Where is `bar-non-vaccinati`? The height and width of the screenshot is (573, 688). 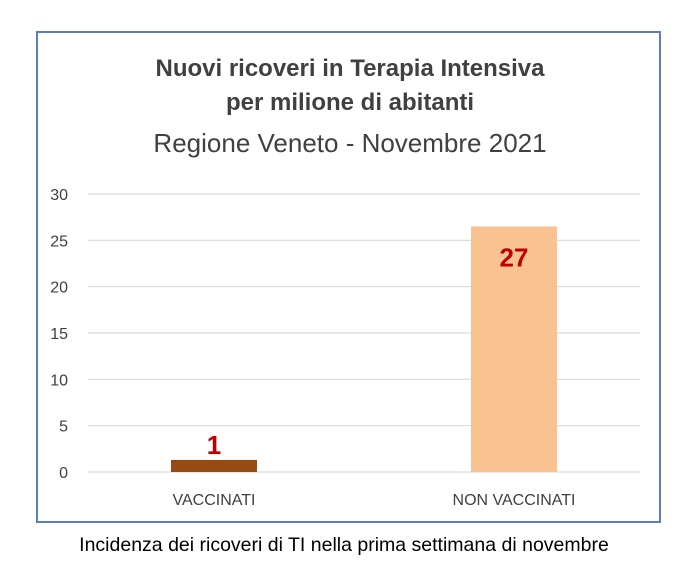 bar-non-vaccinati is located at coordinates (514, 349).